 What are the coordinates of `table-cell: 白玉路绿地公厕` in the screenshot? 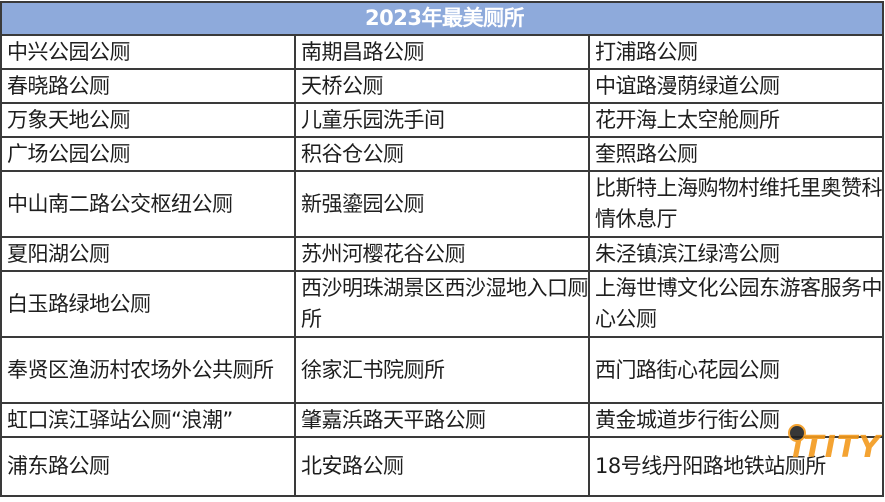 It's located at (148, 304).